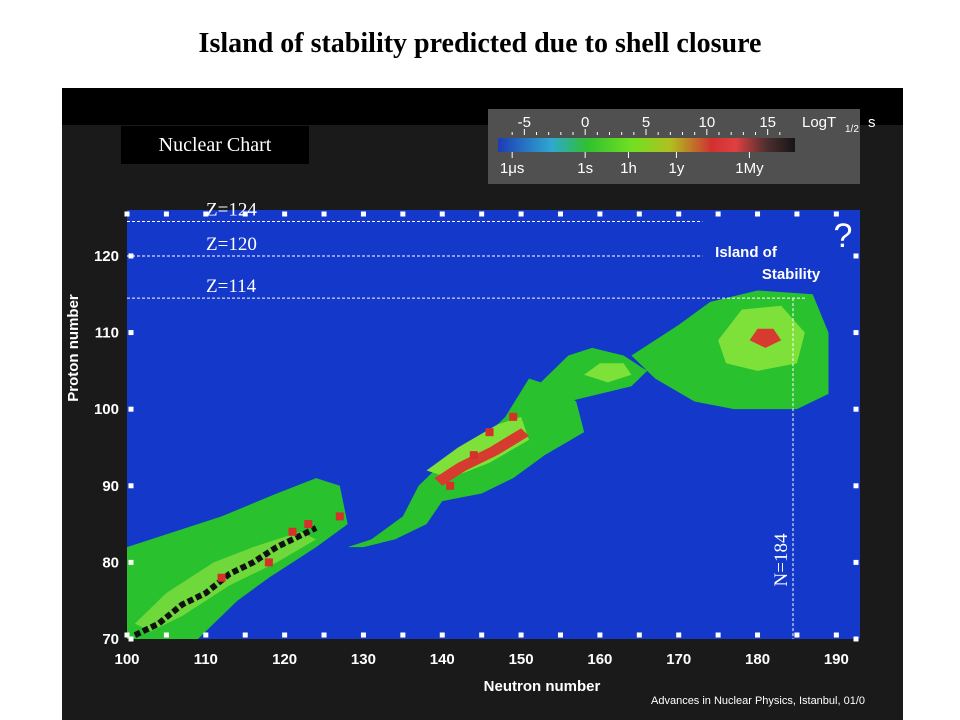  I want to click on colorbar-unit-subscript: 1/2, so click(852, 129).